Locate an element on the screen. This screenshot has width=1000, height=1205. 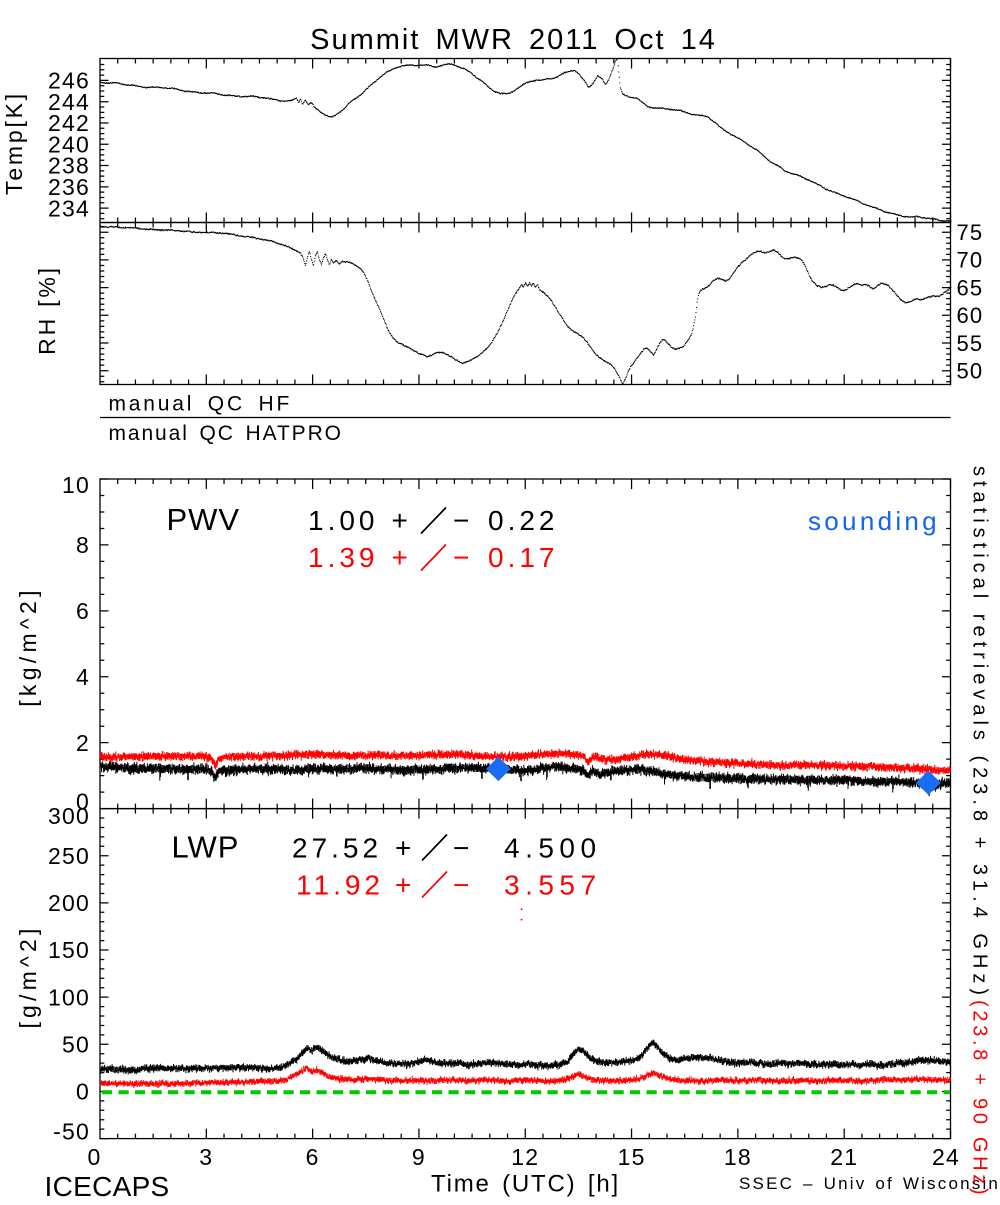
svg-text: 2 is located at coordinates (83, 743).